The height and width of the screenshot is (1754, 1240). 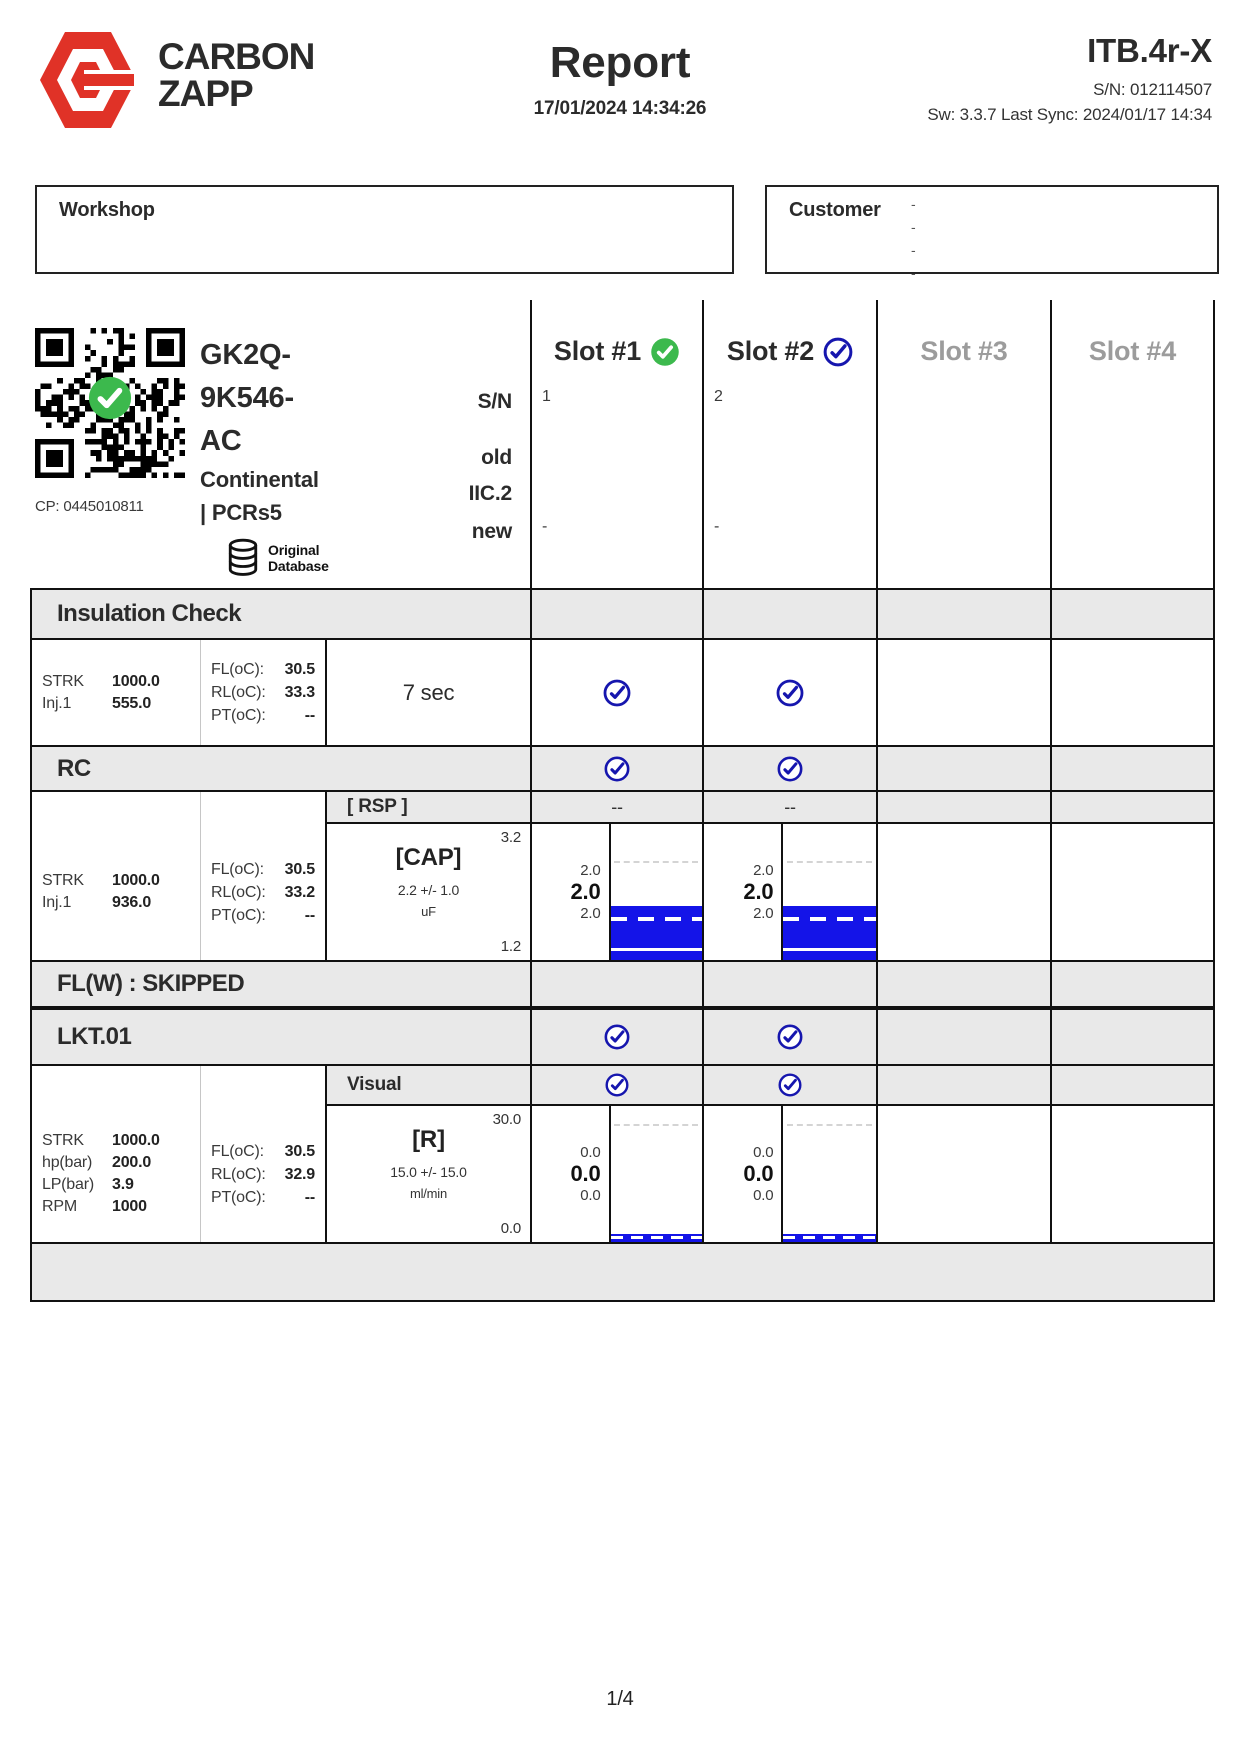 I want to click on lkt-section-bar: LKT.01, so click(x=622, y=1037).